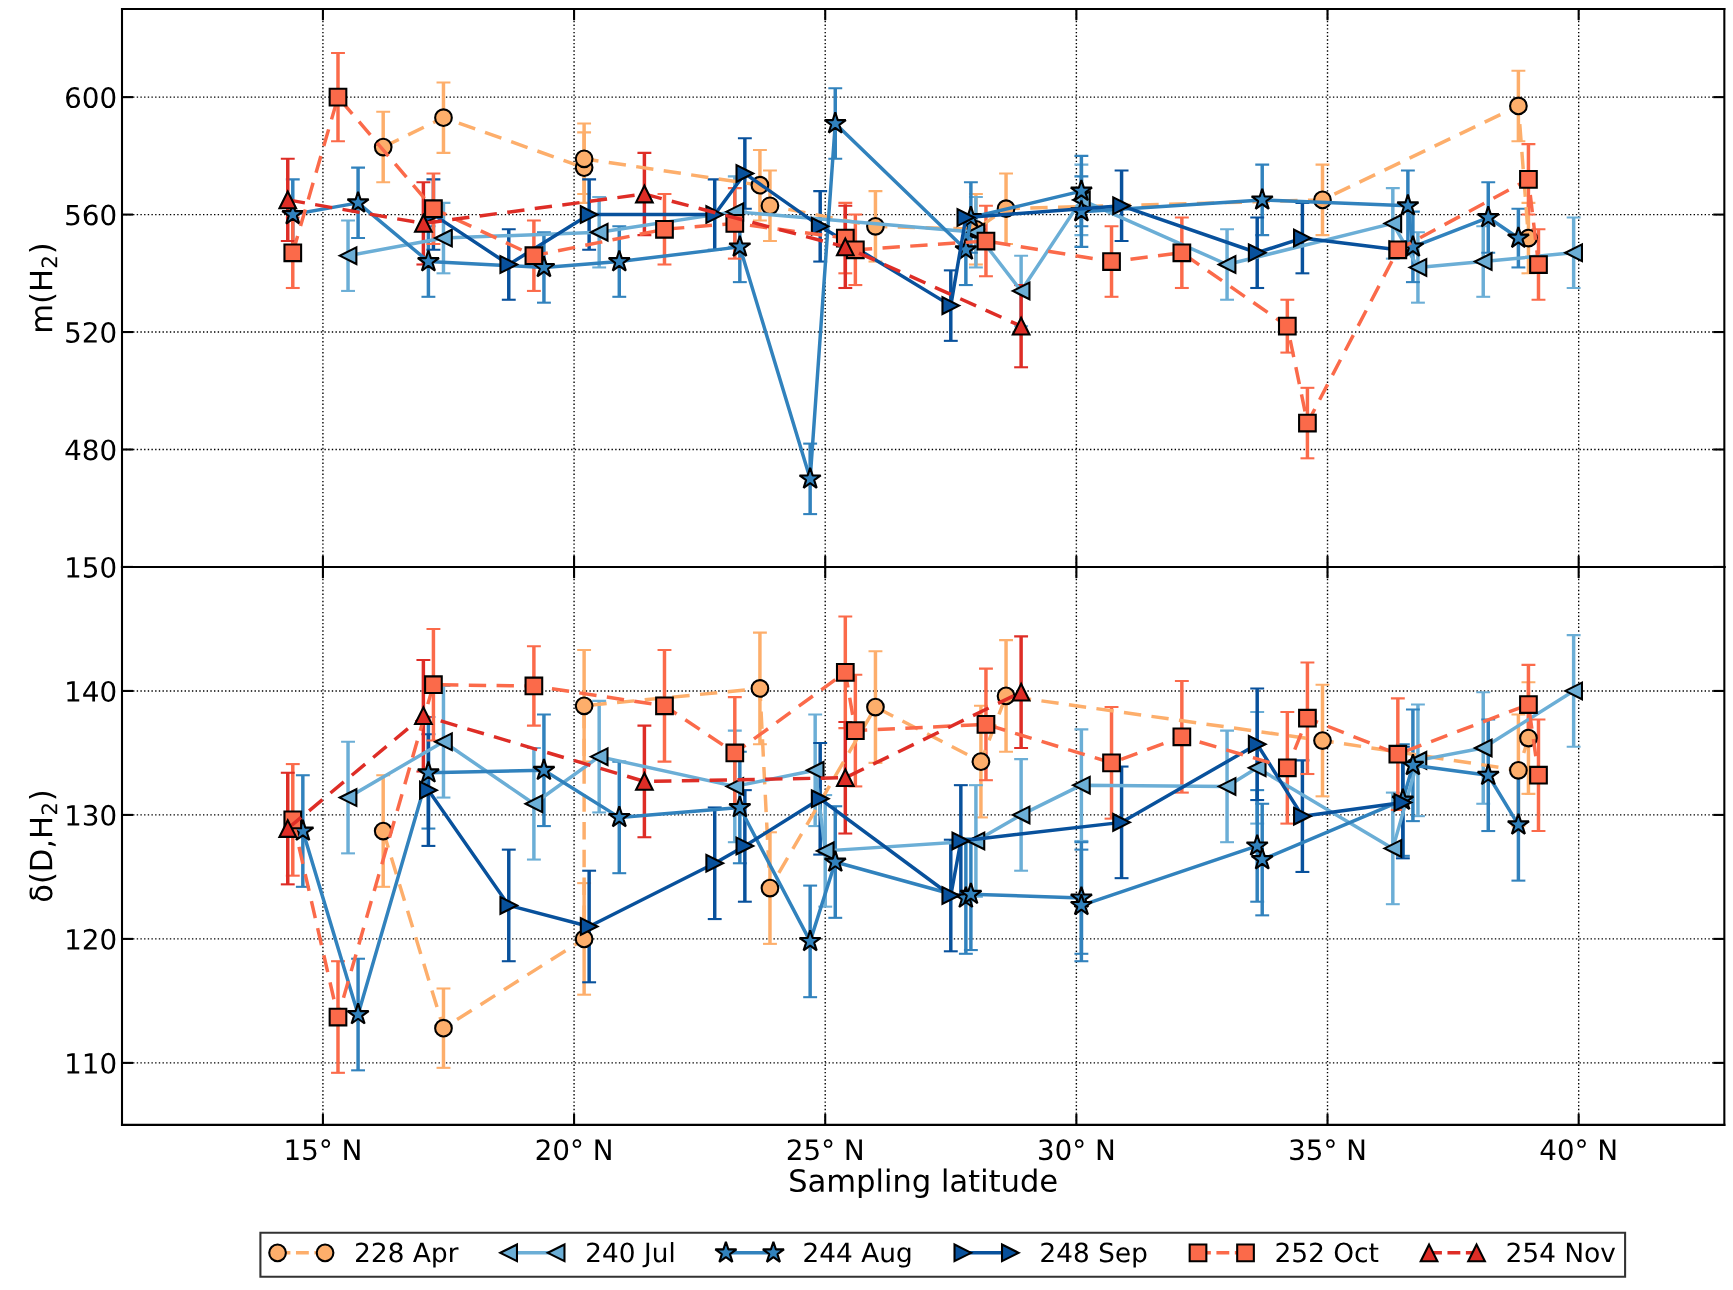 This screenshot has width=1733, height=1290. I want to click on y-tick-label: 110, so click(91, 1063).